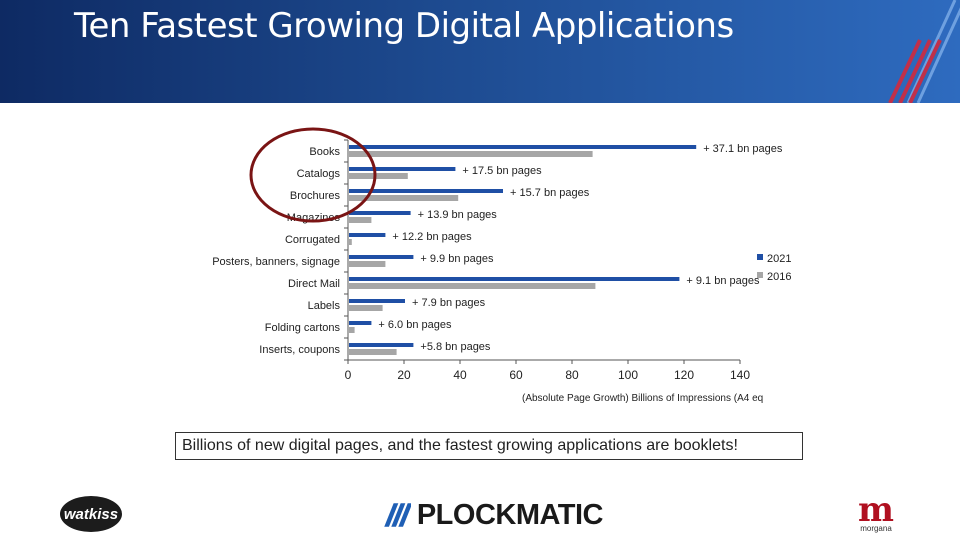 This screenshot has width=960, height=540. What do you see at coordinates (550, 193) in the screenshot?
I see `growth-label: + 15.7 bn pages` at bounding box center [550, 193].